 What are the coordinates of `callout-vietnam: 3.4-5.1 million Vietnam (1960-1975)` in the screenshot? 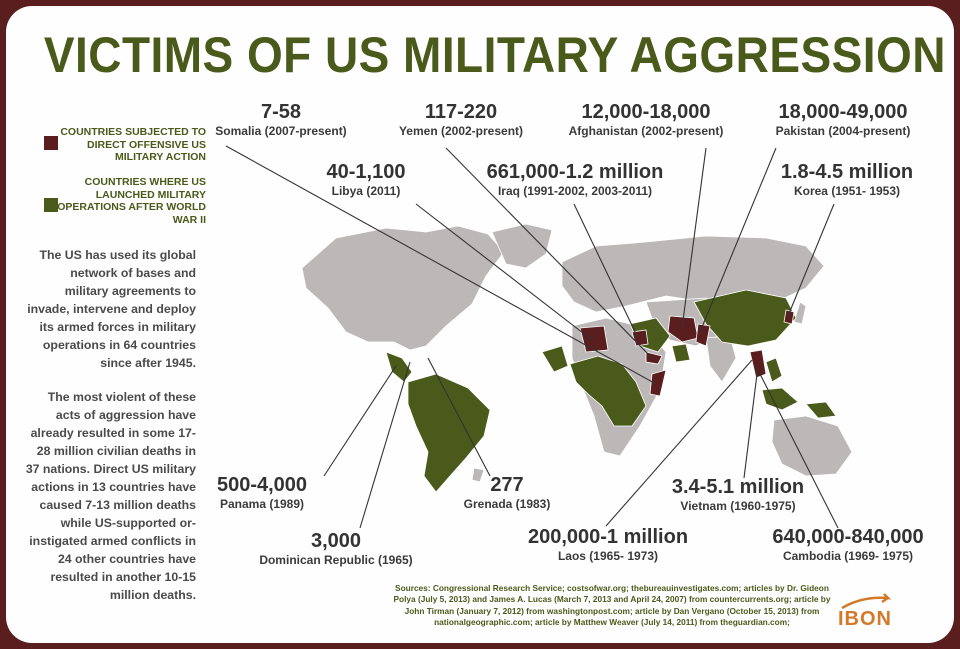 It's located at (738, 495).